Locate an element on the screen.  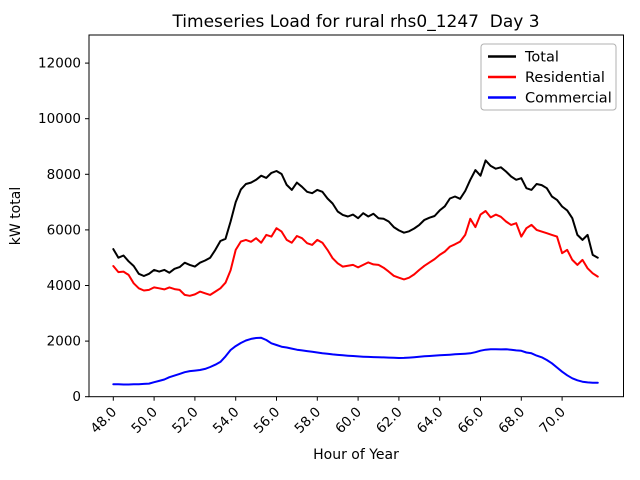
y-axis-ticks: 0 2000 4000 6000 8000 10000 12000 is located at coordinates (63, 230).